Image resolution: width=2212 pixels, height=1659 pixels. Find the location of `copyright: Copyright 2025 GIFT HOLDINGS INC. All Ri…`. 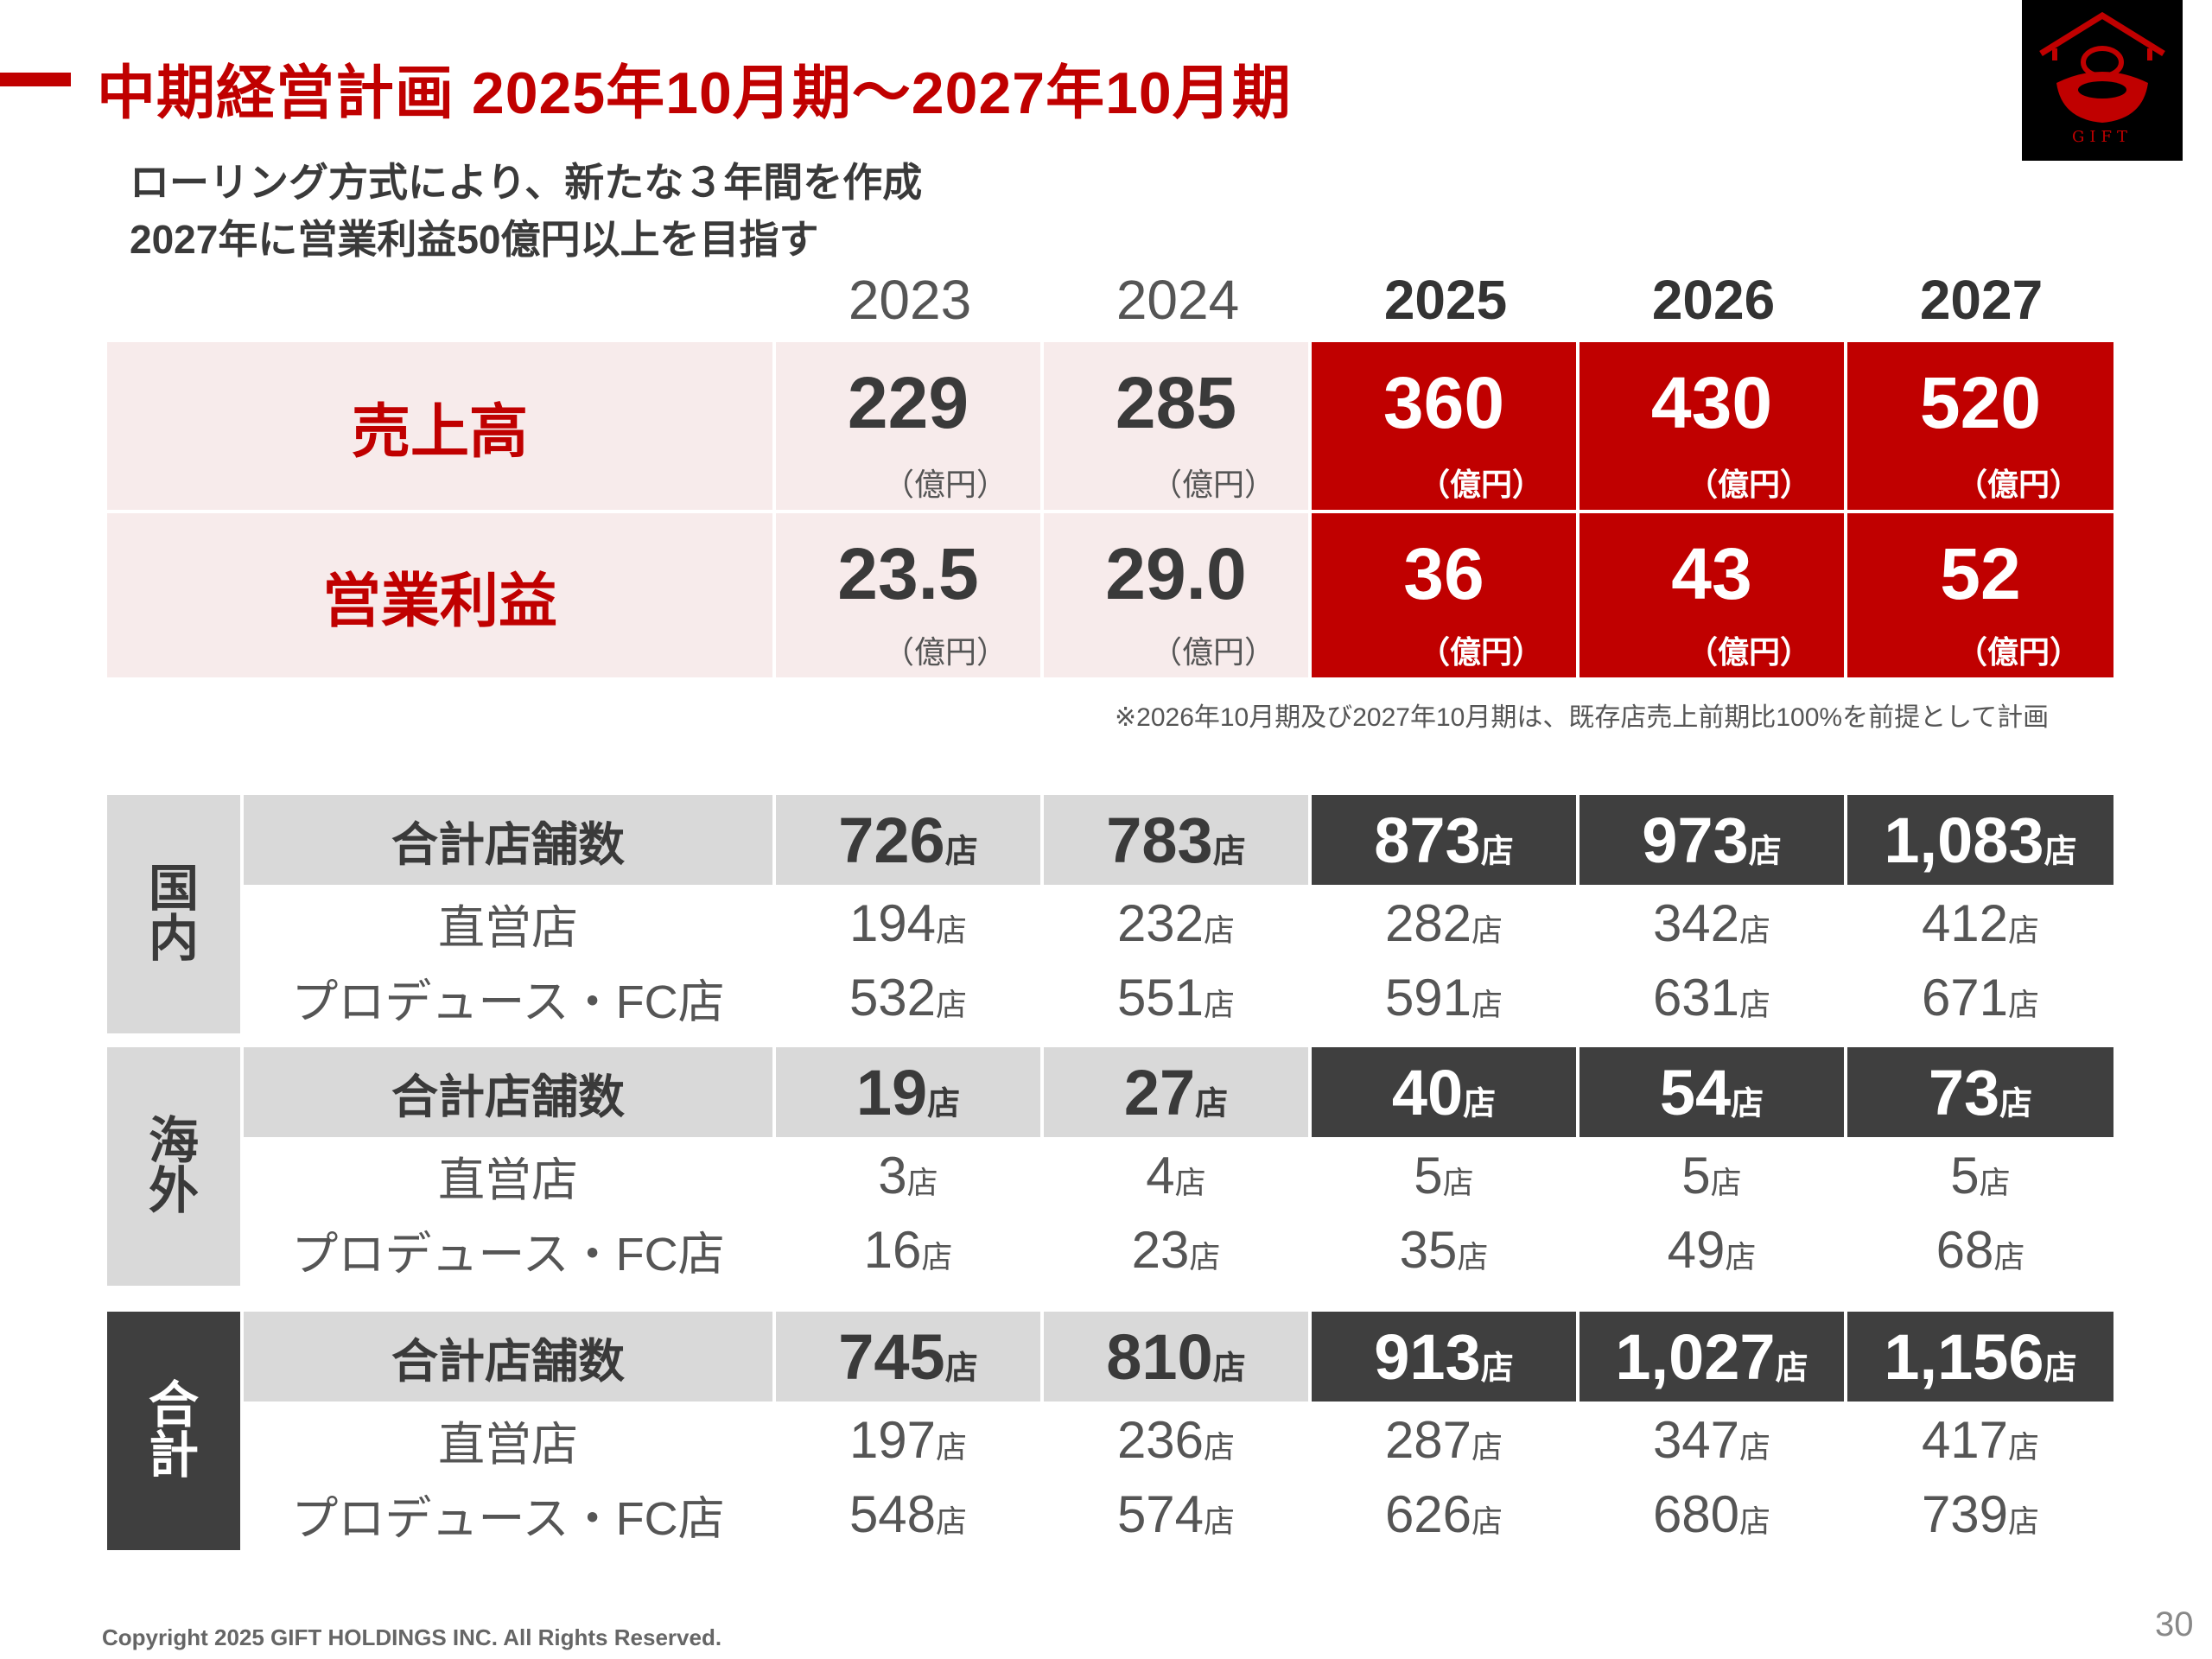

copyright: Copyright 2025 GIFT HOLDINGS INC. All Ri… is located at coordinates (412, 1637).